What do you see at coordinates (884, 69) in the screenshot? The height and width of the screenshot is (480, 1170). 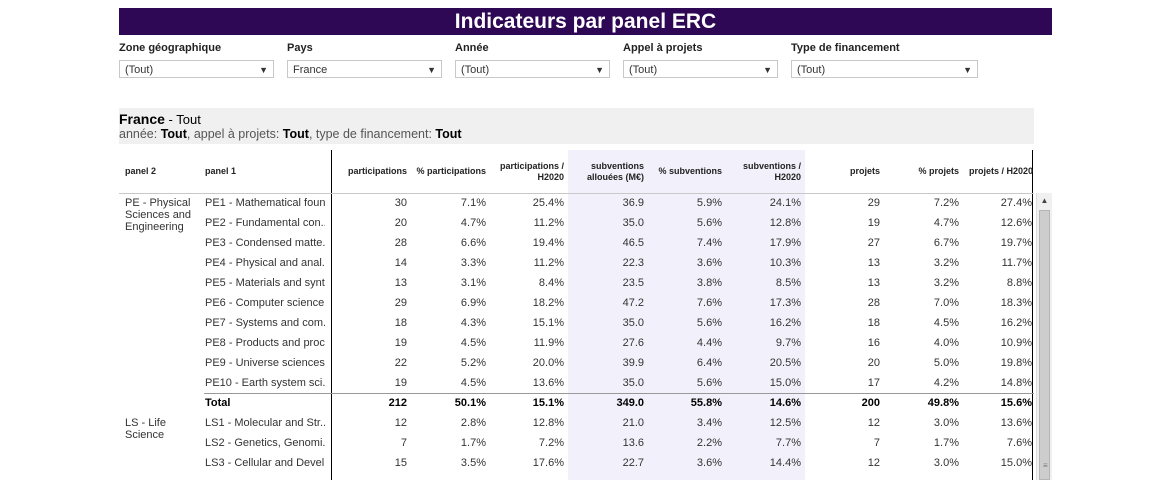 I see `filter-financement-select: (Tout) ▼` at bounding box center [884, 69].